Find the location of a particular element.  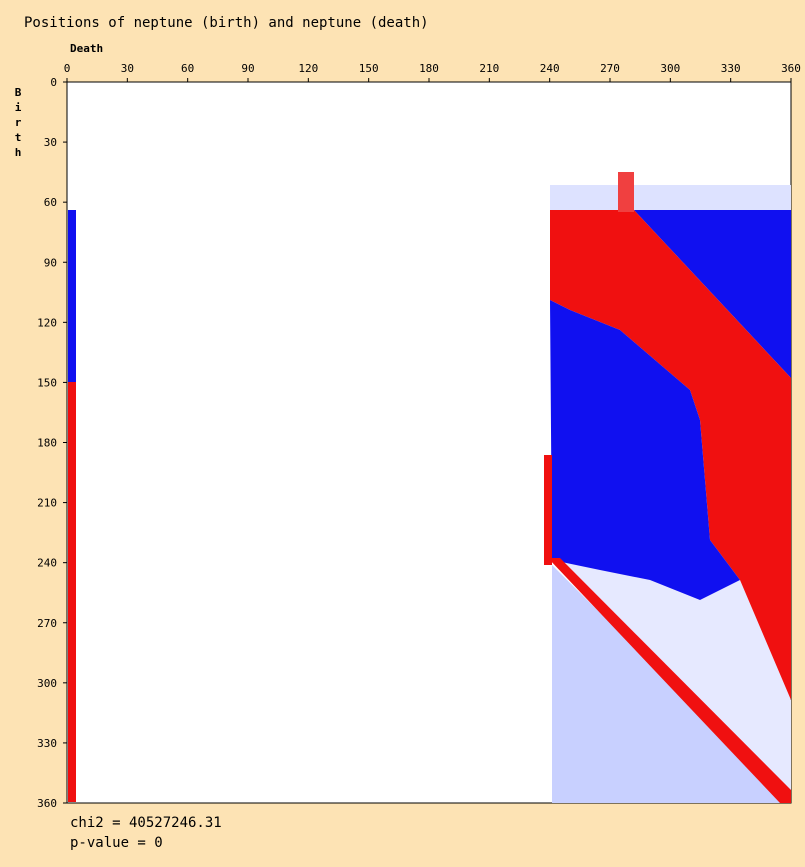

y-tick-label: 360 is located at coordinates (47, 803).